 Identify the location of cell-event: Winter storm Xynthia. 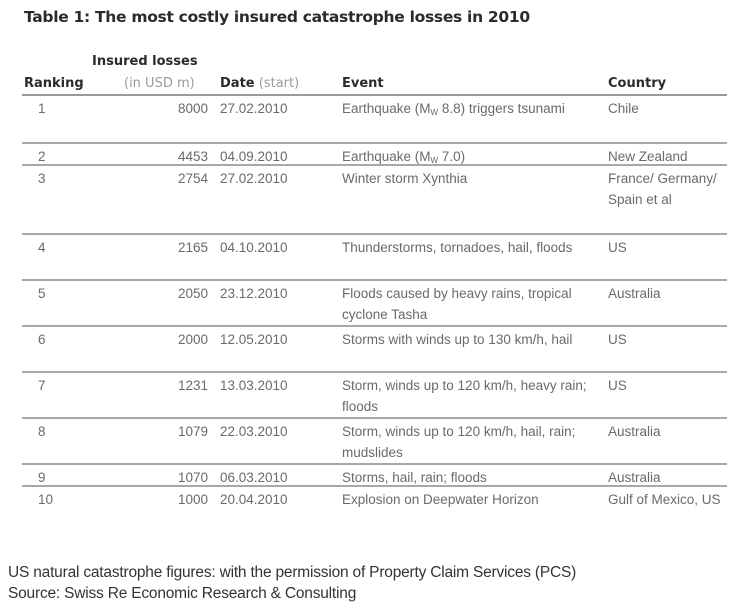
(405, 178).